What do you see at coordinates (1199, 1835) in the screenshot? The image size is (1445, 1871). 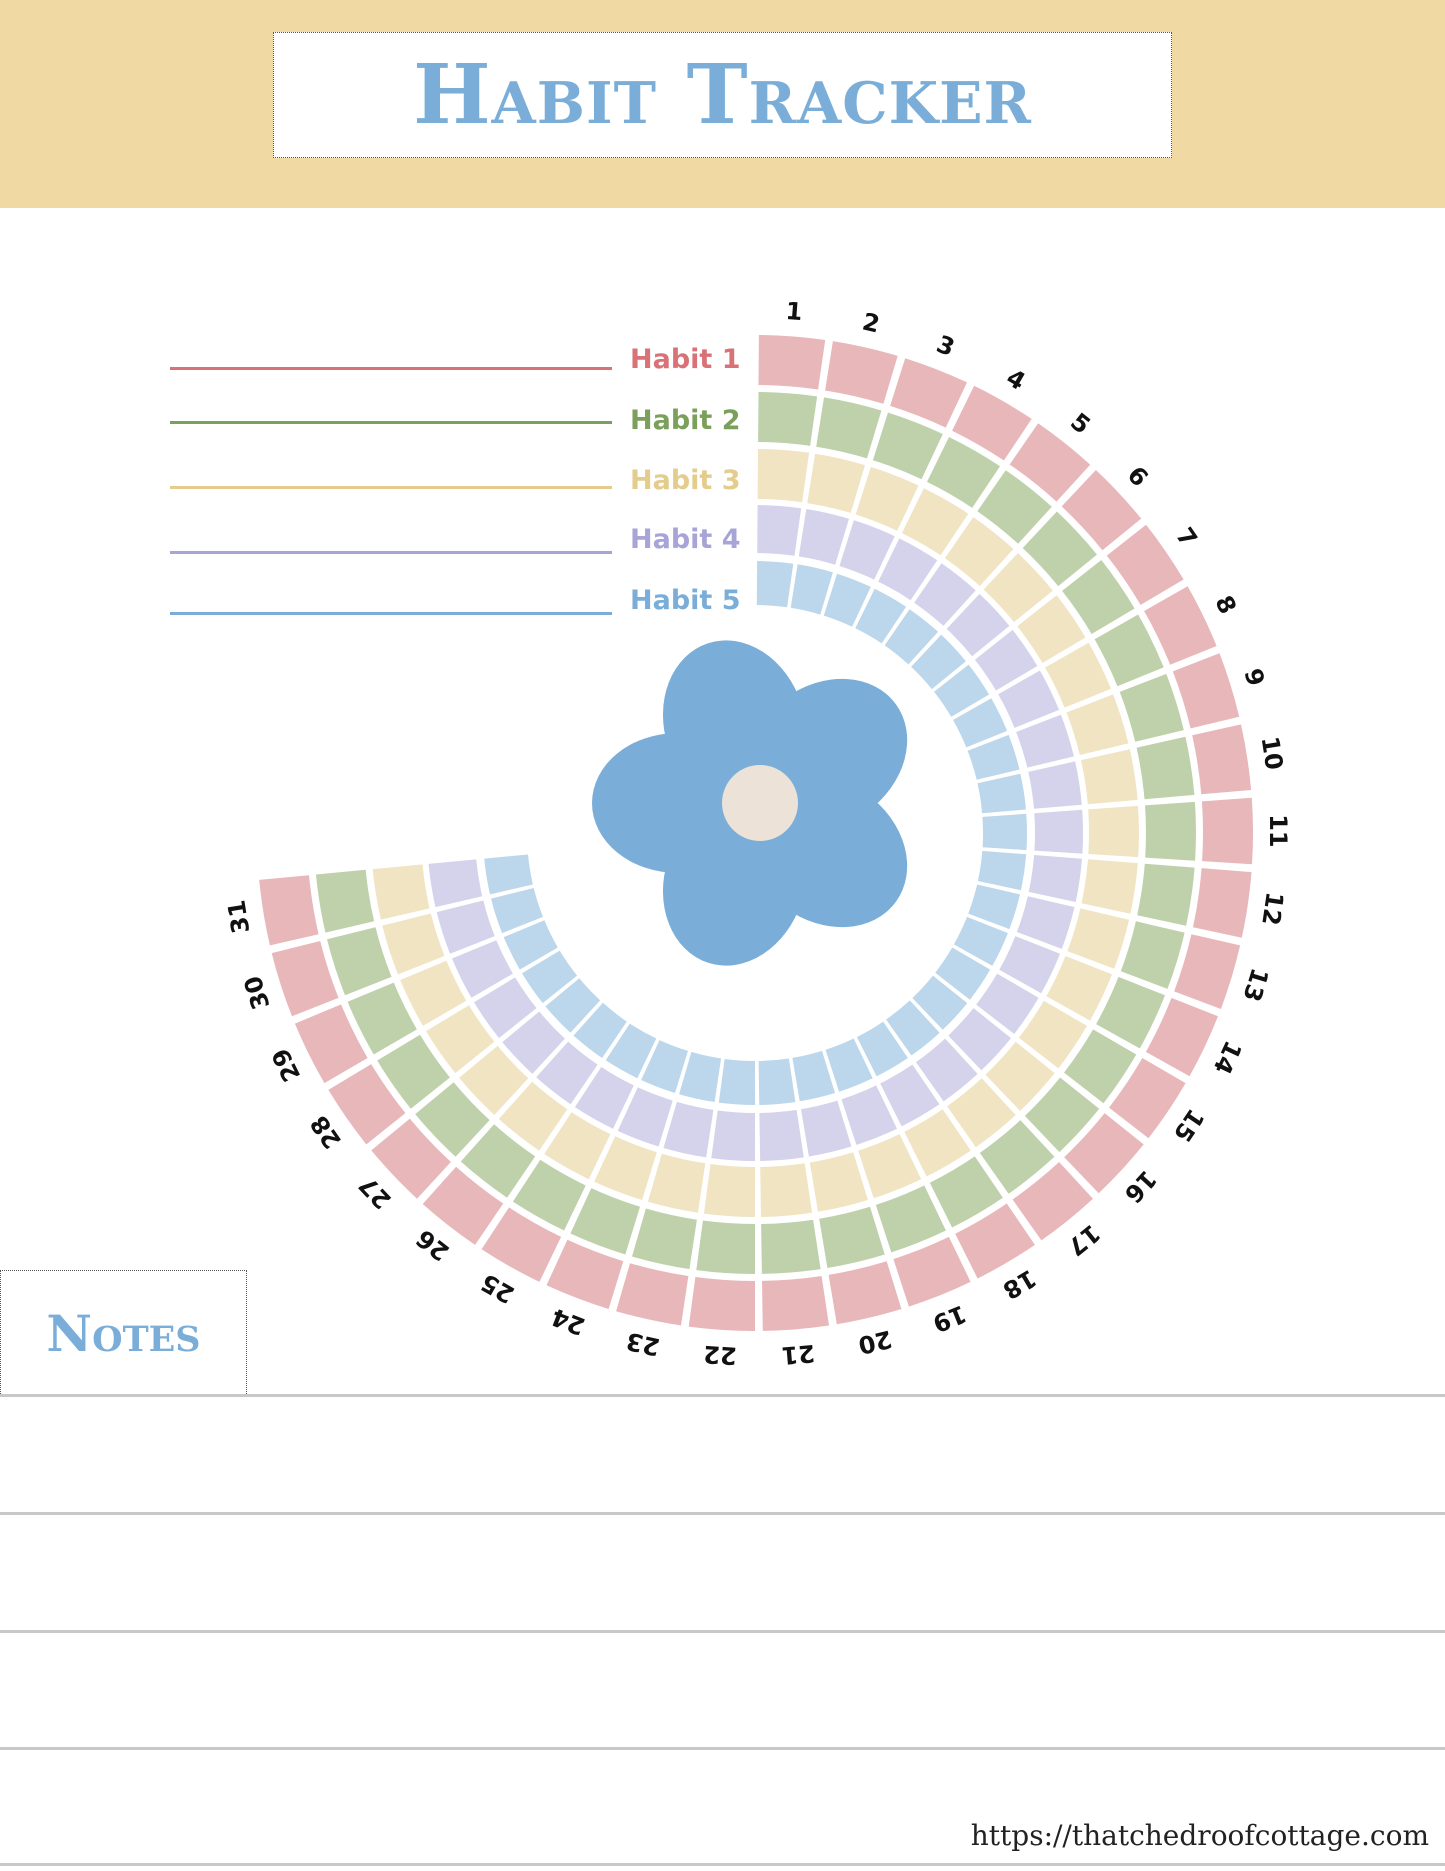 I see `footer-url: https://thatchedroofcottage.com` at bounding box center [1199, 1835].